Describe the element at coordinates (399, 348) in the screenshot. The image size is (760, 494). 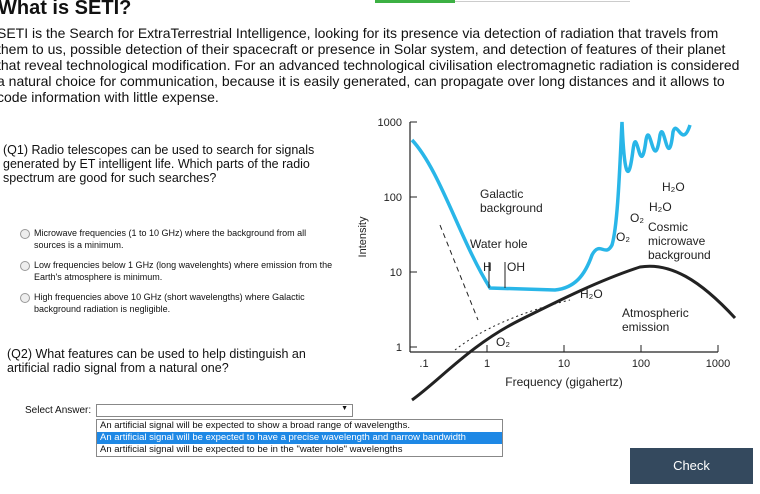
I see `y-tick-label: 1` at that location.